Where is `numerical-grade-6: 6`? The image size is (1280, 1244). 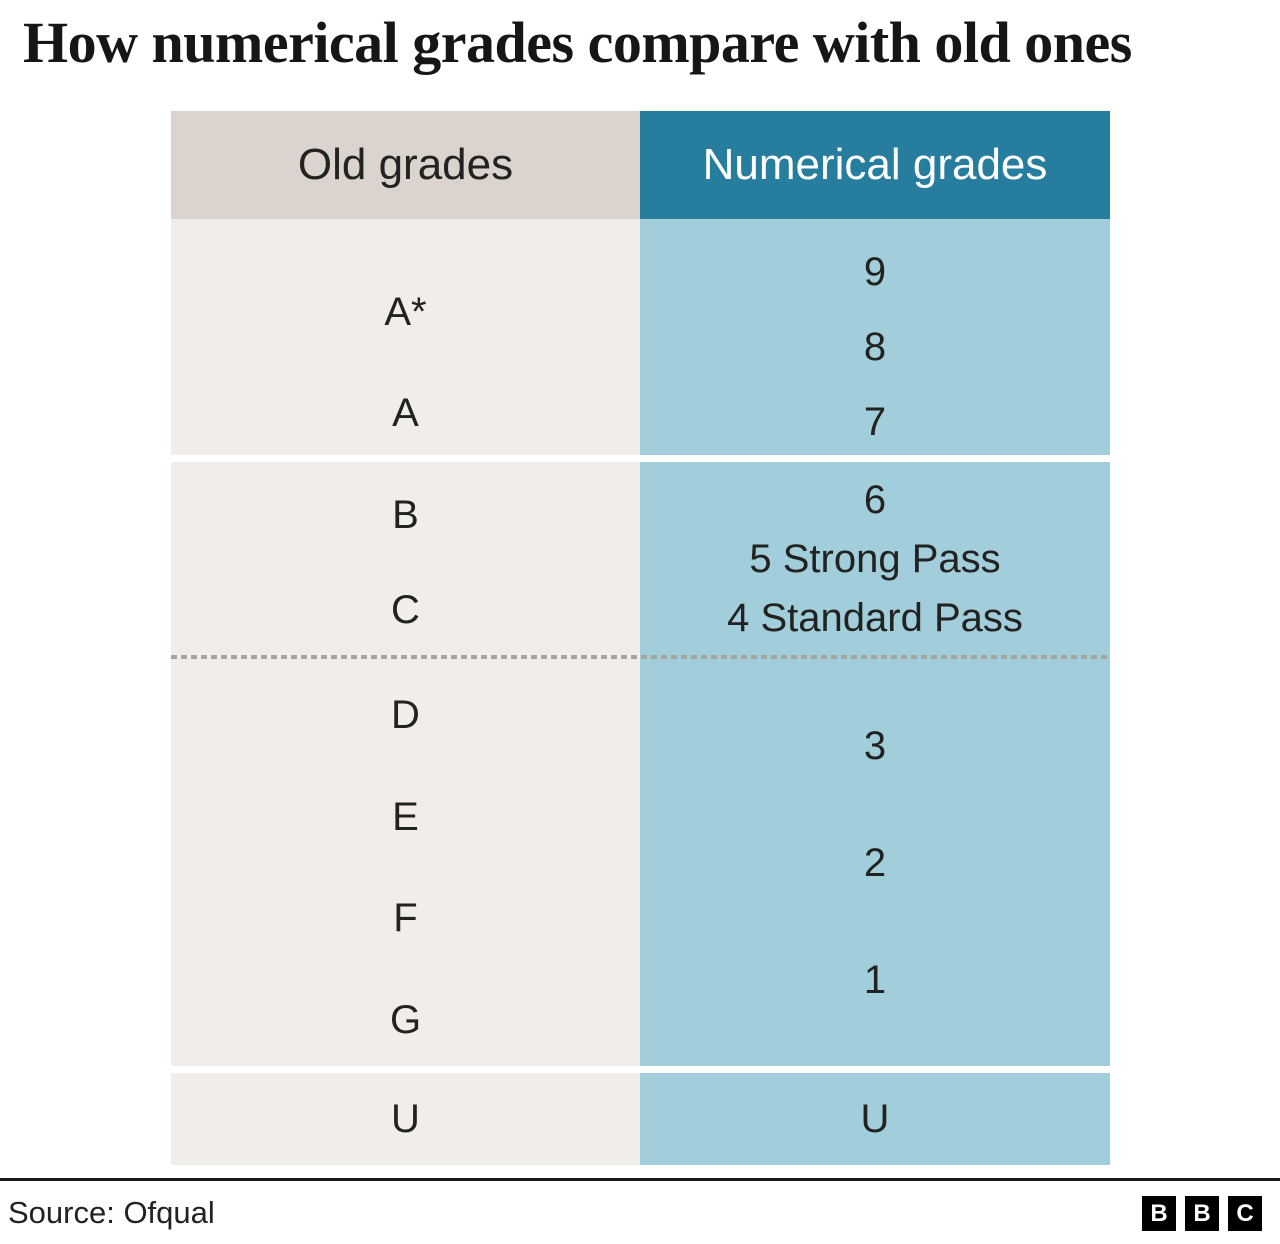
numerical-grade-6: 6 is located at coordinates (875, 500).